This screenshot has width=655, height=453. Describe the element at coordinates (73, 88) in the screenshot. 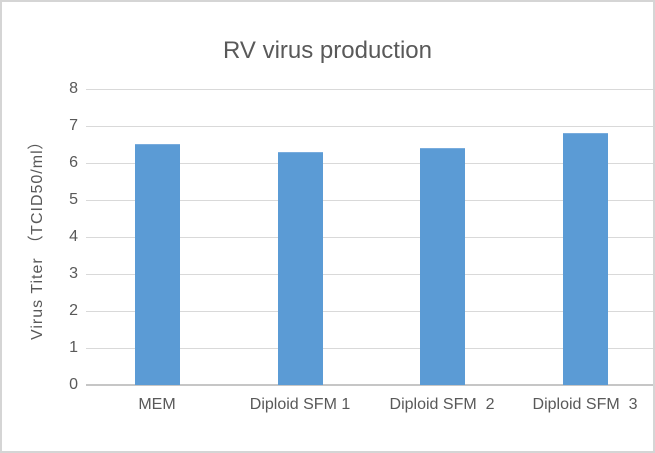

I see `y-tick-label-8: 8` at that location.